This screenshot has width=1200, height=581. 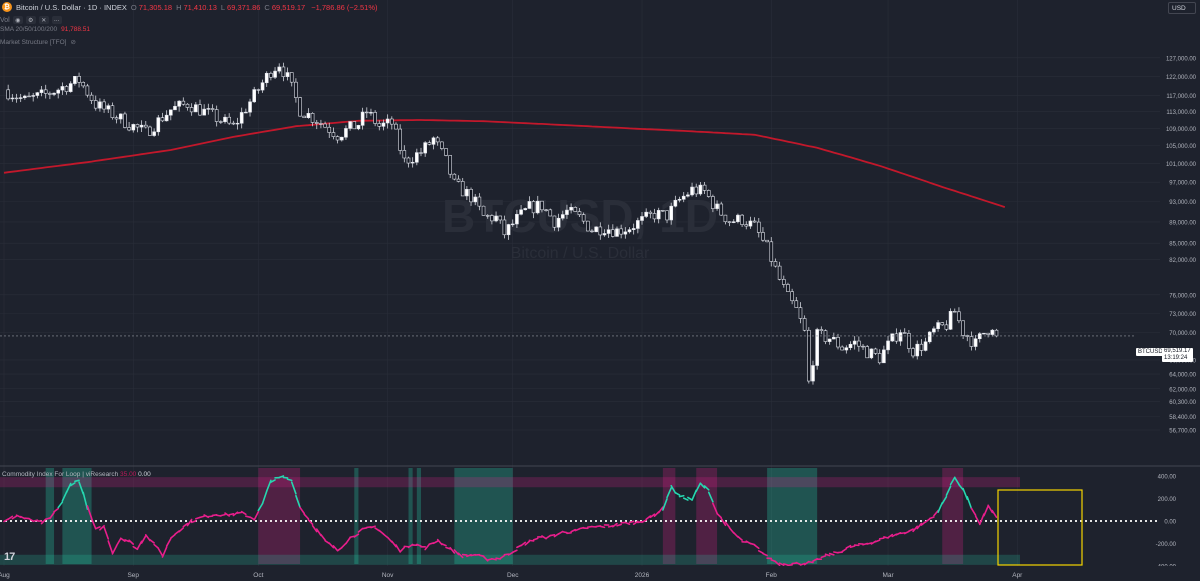 I want to click on tradingview-logo: 17, so click(x=9, y=557).